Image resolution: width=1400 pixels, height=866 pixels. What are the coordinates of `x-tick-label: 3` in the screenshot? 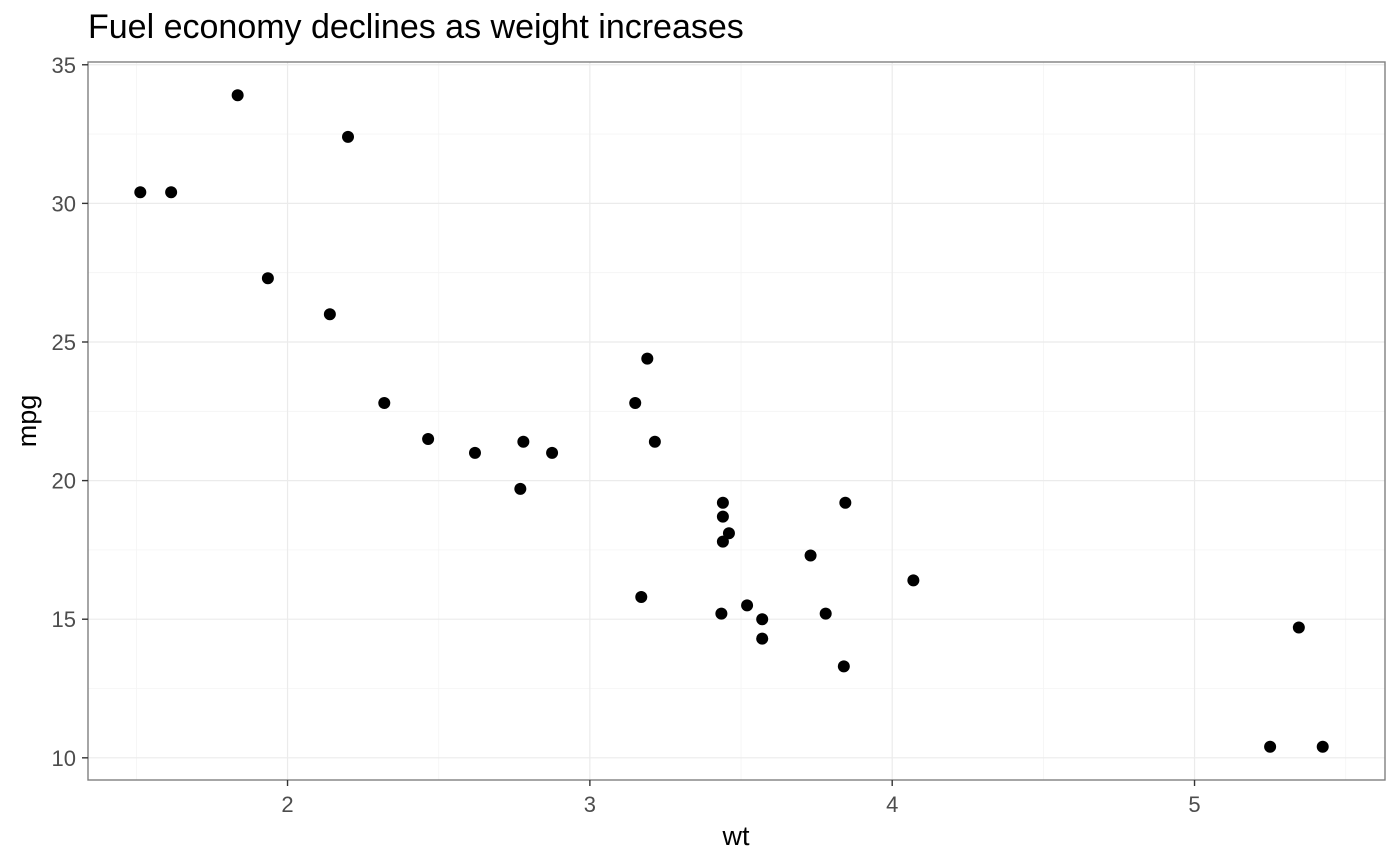 It's located at (590, 804).